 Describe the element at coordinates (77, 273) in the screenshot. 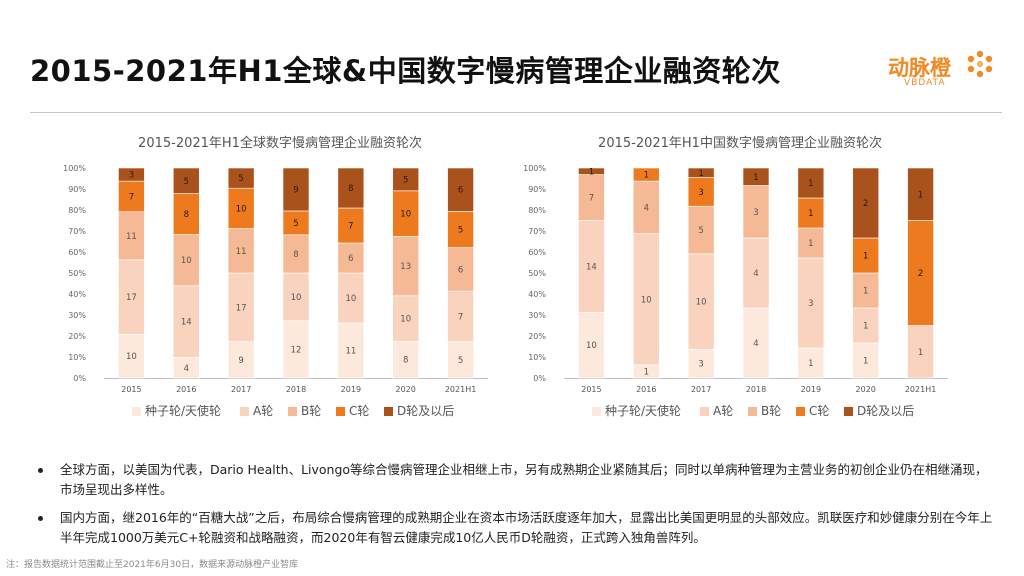

I see `y-tick-label: 50%` at that location.